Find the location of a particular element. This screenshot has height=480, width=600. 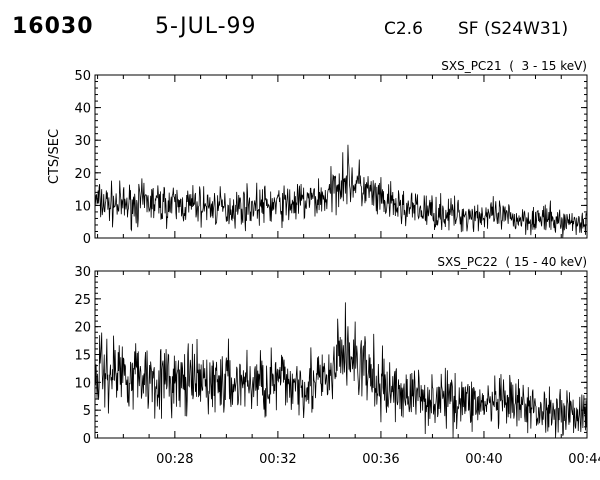

y-tick-label: 40 is located at coordinates (82, 109).